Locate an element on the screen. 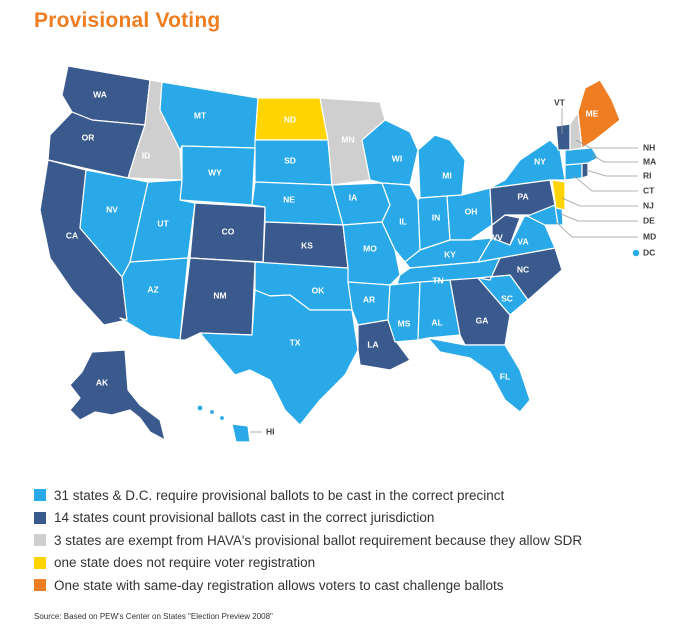 The height and width of the screenshot is (638, 682). label-GA: GA is located at coordinates (482, 320).